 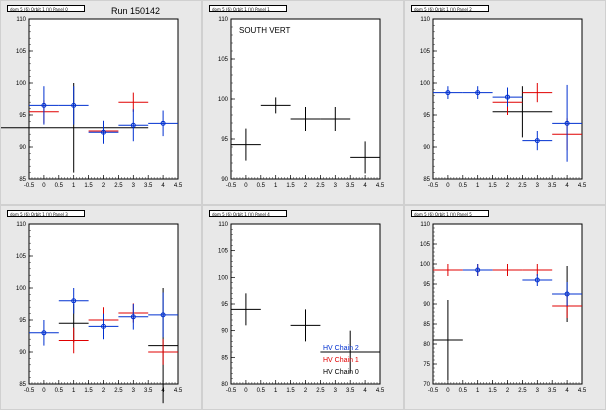 What do you see at coordinates (341, 372) in the screenshot?
I see `legend-entry: HV Chain 0` at bounding box center [341, 372].